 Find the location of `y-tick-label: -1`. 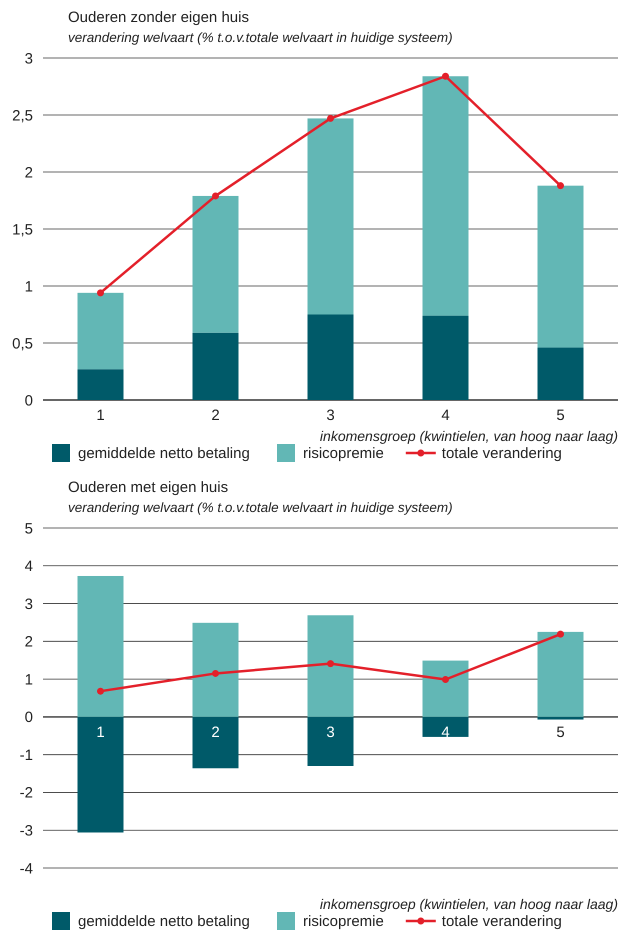

y-tick-label: -1 is located at coordinates (26, 755).